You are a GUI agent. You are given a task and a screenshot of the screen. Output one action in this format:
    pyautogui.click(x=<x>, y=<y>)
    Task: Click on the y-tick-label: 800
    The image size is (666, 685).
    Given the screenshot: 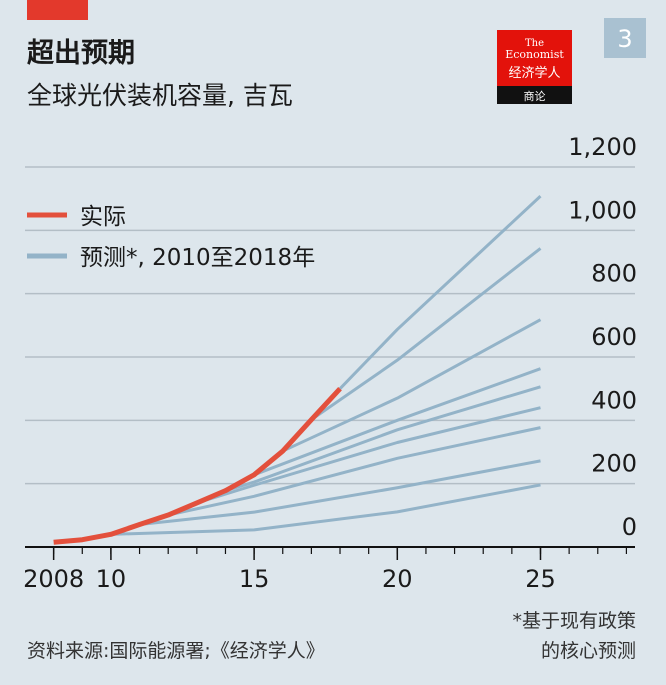 What is the action you would take?
    pyautogui.click(x=614, y=274)
    